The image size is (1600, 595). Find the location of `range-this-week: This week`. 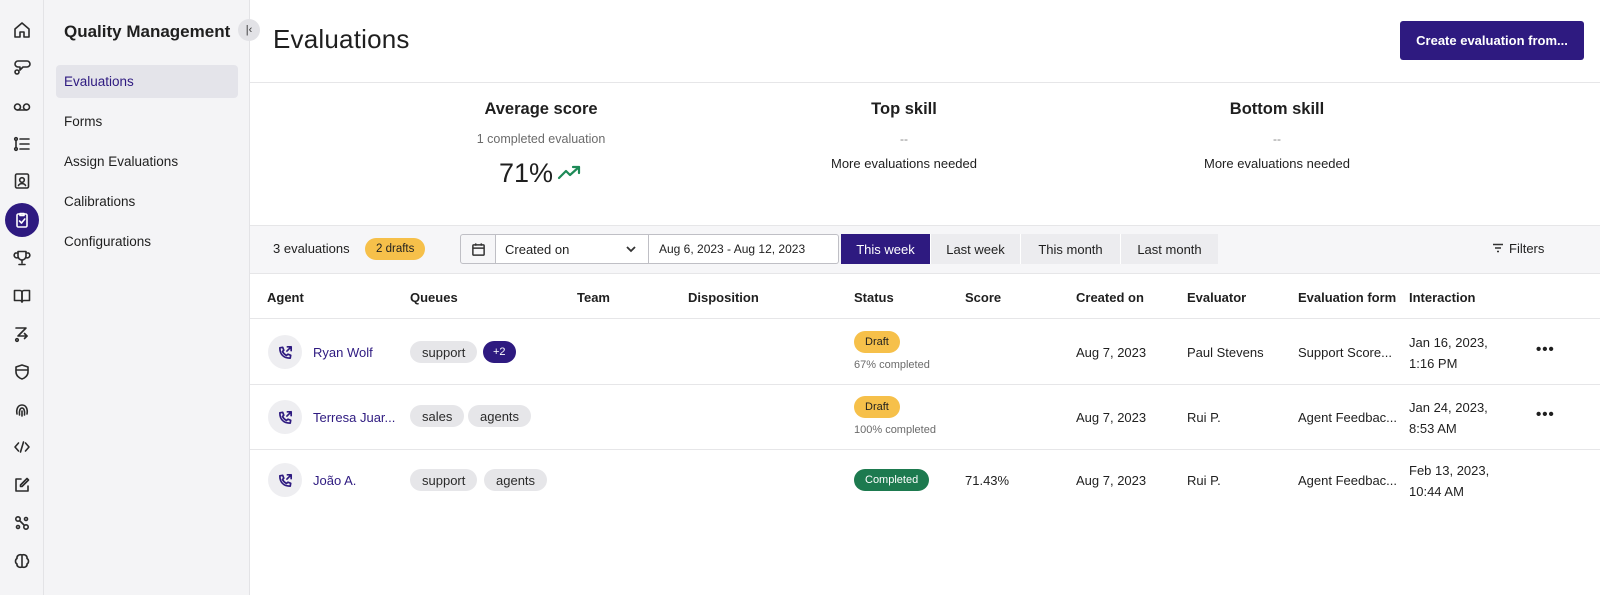

range-this-week: This week is located at coordinates (886, 249).